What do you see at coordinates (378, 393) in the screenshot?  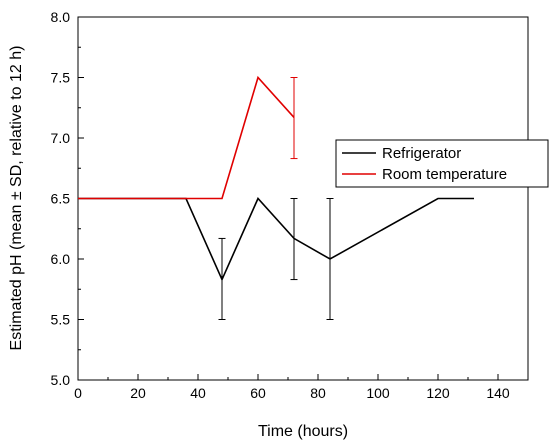 I see `x-tick-label: 100` at bounding box center [378, 393].